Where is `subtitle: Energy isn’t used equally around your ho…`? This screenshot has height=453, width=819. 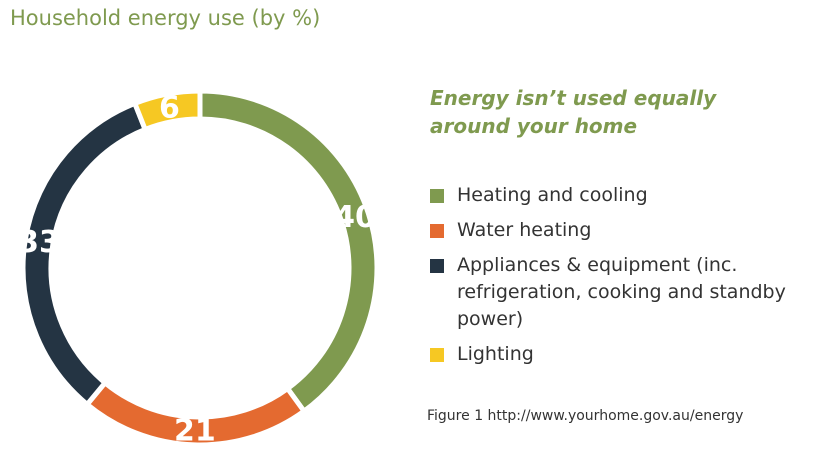 subtitle: Energy isn’t used equally around your ho… is located at coordinates (573, 112).